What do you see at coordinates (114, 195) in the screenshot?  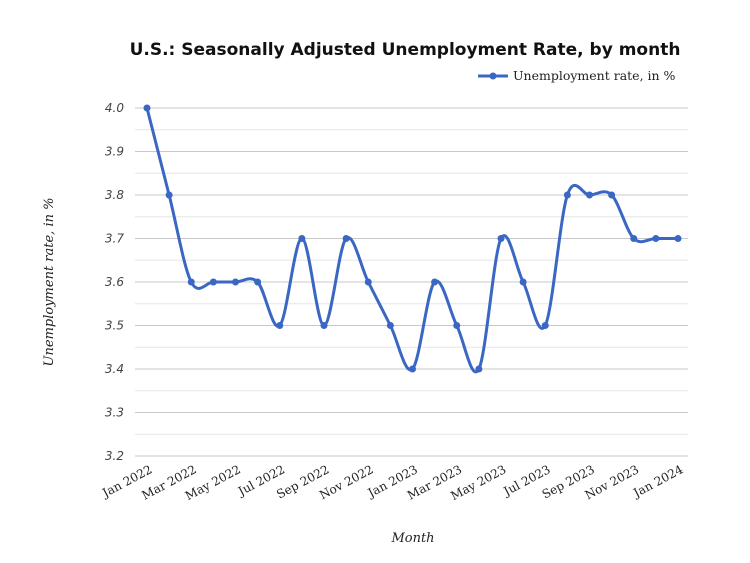 I see `y-tick-label: 3.8` at bounding box center [114, 195].